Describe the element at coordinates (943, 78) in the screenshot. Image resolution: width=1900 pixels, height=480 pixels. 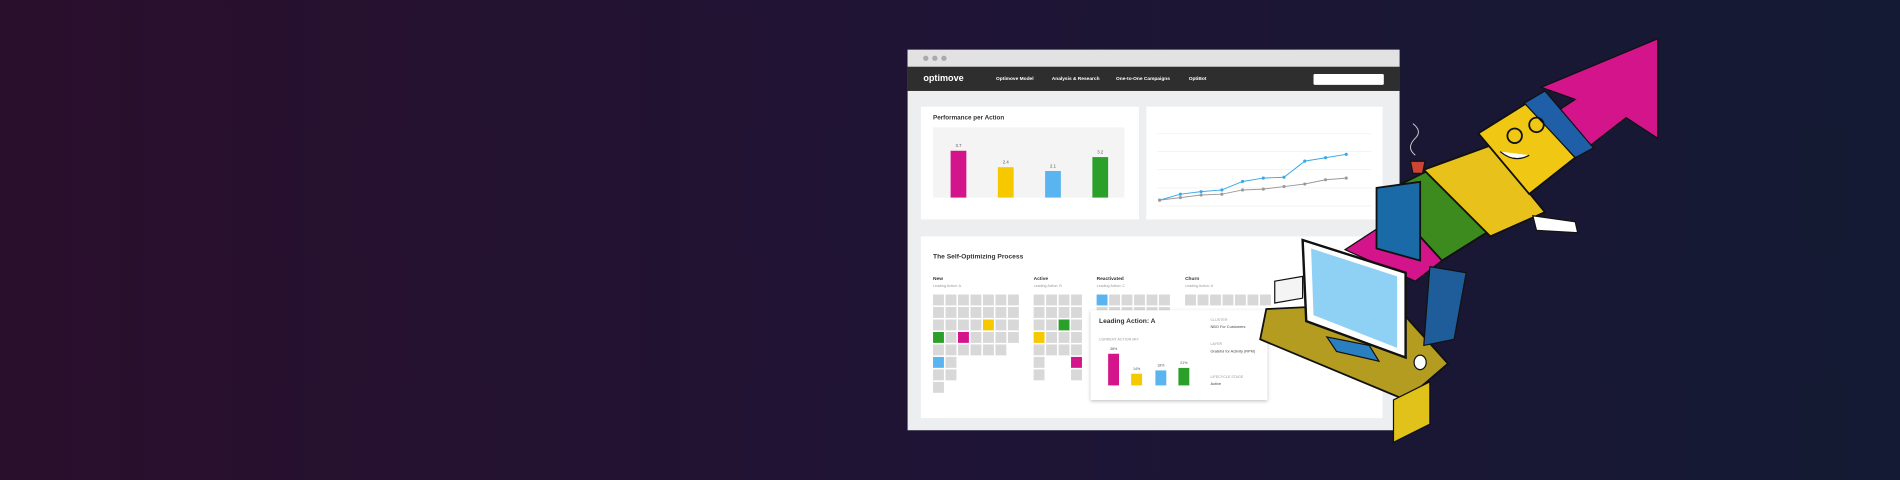
I see `logo: optimove` at that location.